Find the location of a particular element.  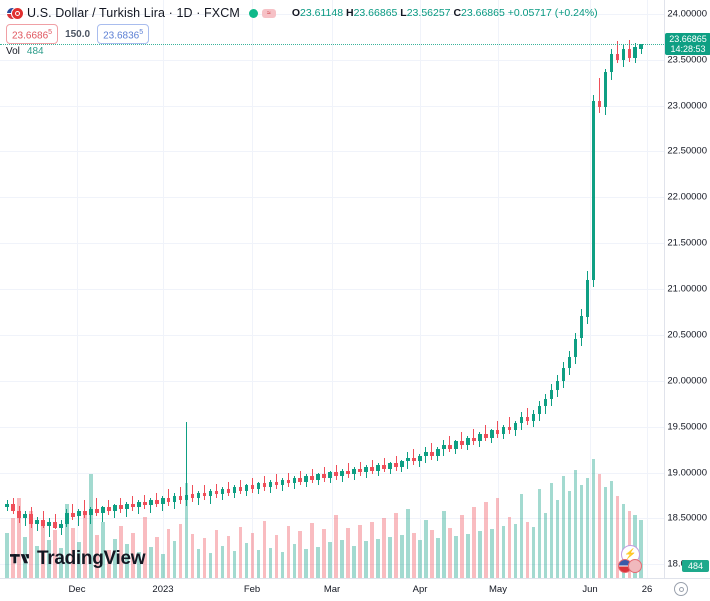

current-price-badge: 23.66865 14:28:53 is located at coordinates (687, 44).